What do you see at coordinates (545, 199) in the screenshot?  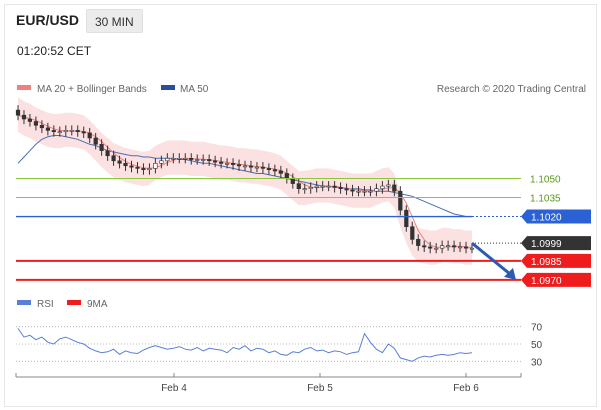 I see `resistance-label: 1.1035` at bounding box center [545, 199].